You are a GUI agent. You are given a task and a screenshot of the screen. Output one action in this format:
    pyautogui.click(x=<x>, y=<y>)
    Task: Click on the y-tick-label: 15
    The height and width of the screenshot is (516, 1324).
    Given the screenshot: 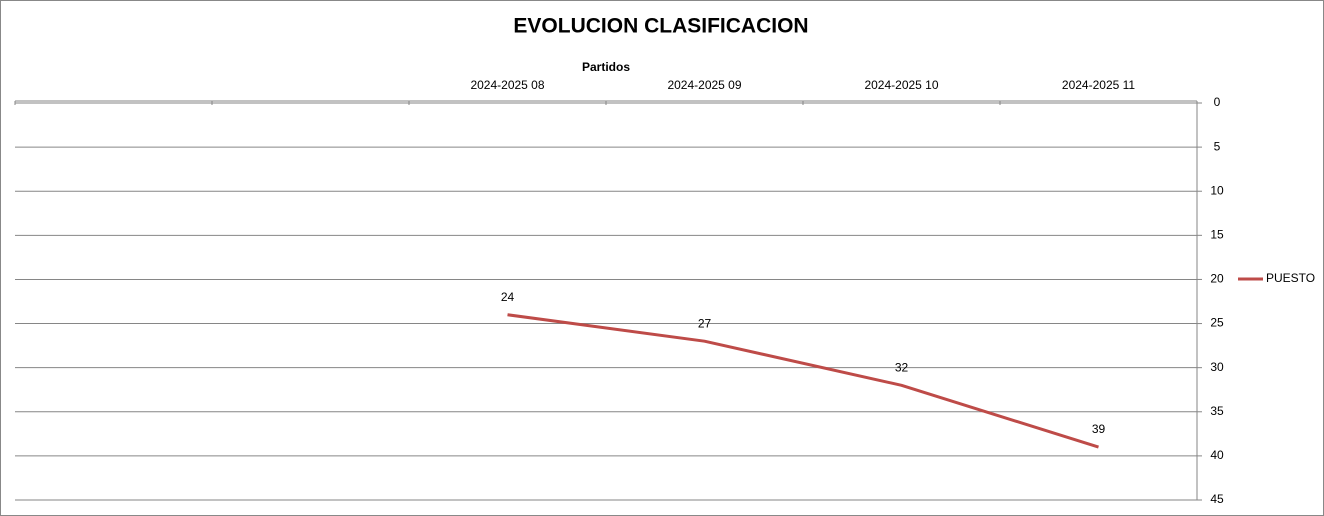 What is the action you would take?
    pyautogui.click(x=1217, y=235)
    